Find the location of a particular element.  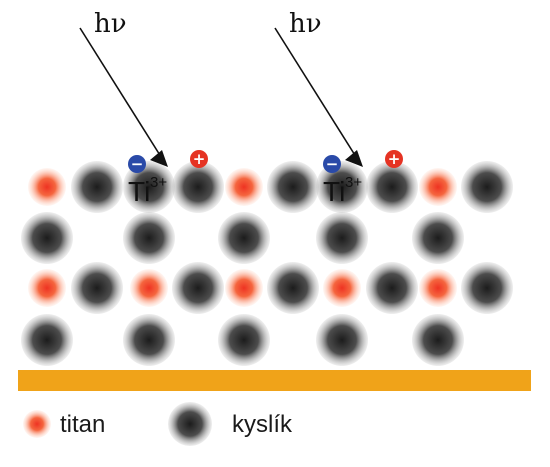

ti3-symbol-2: Ti is located at coordinates (334, 191).